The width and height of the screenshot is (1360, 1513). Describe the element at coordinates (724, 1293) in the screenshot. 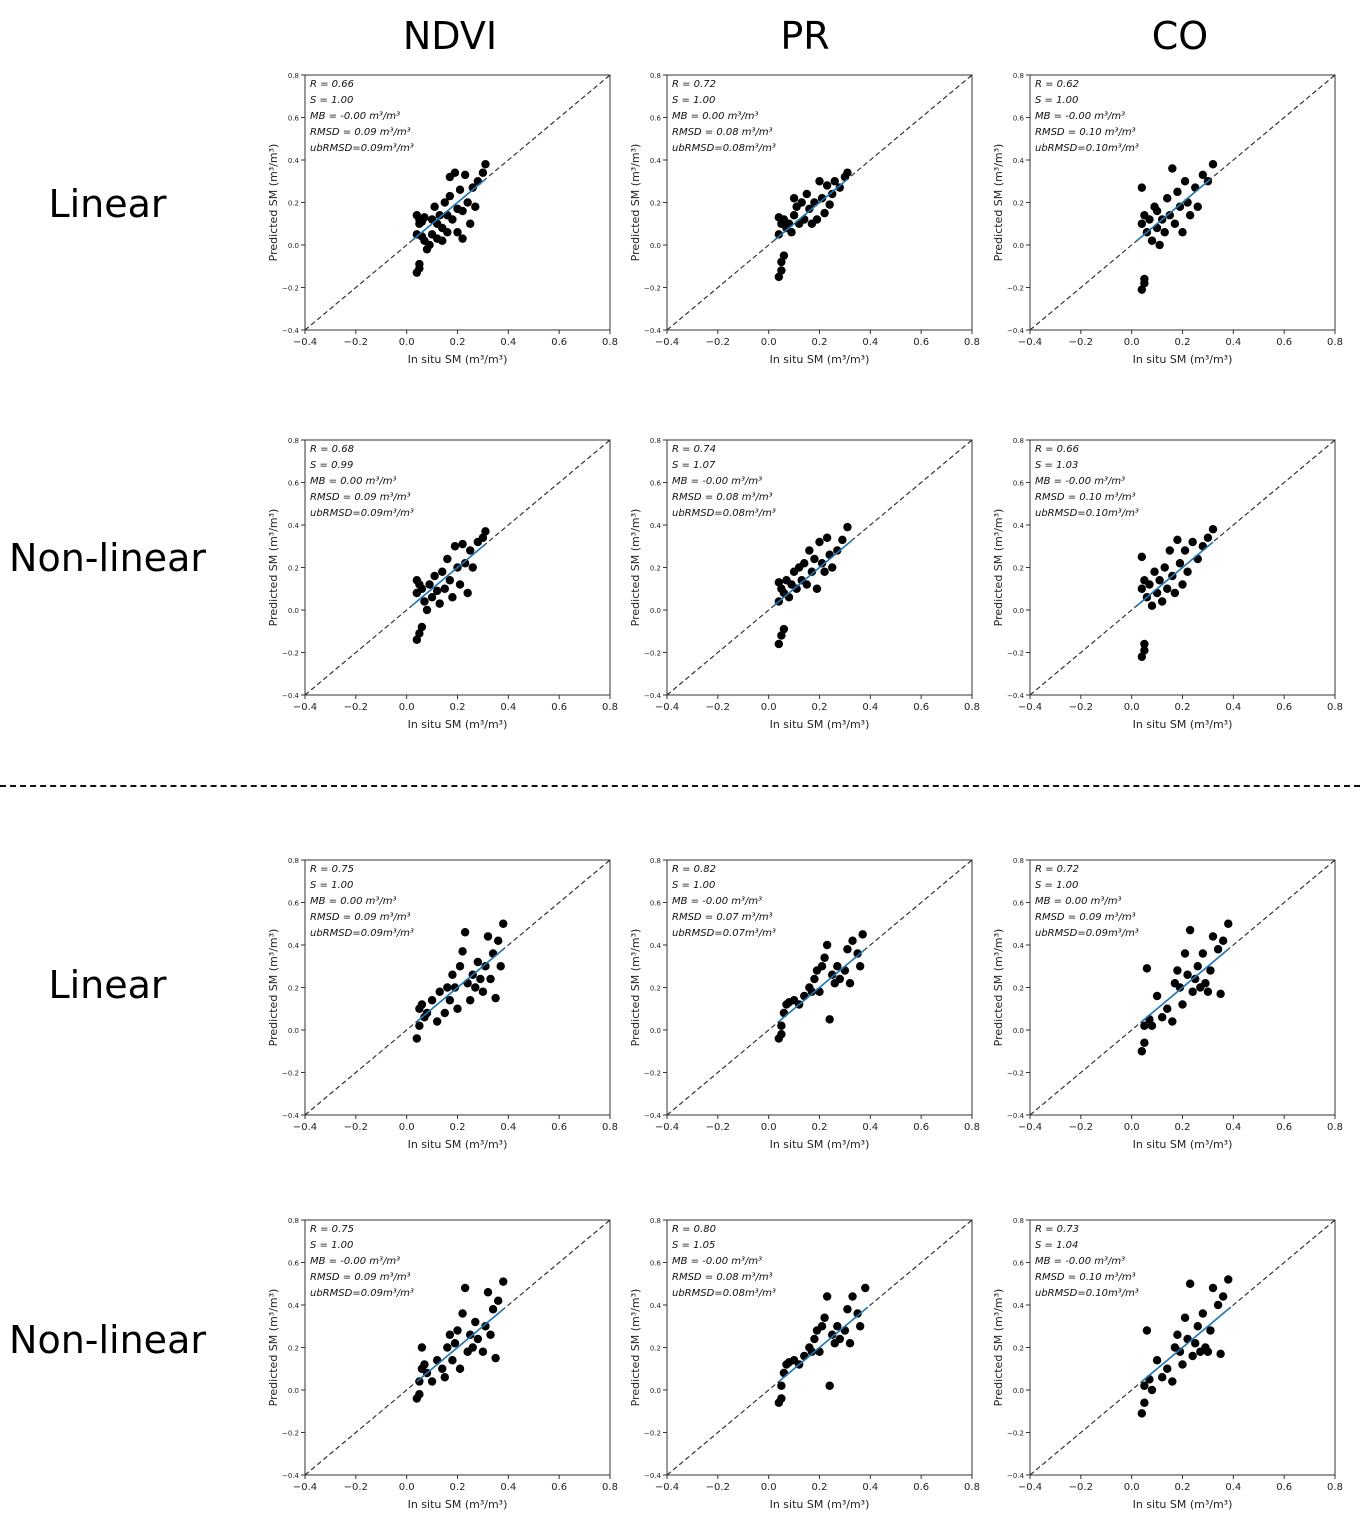

I see `stats-text: ubRMSD=0.08m³/m³` at that location.